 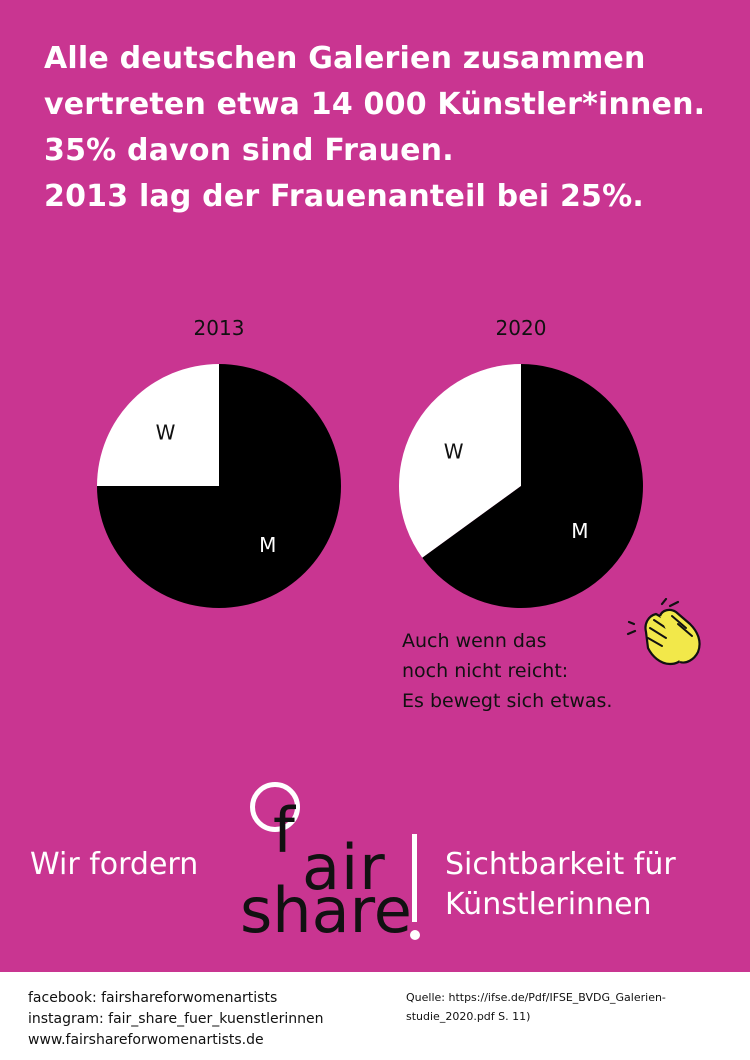 I want to click on pie-chart-1: 2020 W M, so click(x=521, y=462).